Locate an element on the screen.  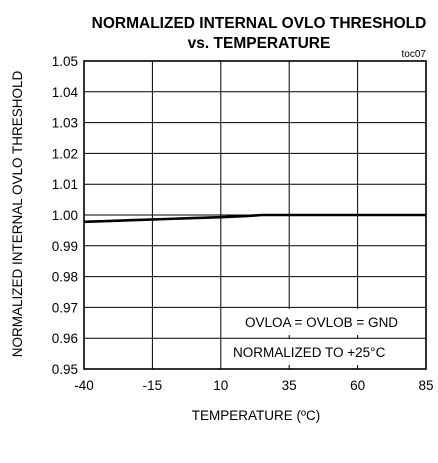
y-tick-label: 1.05 is located at coordinates (65, 61).